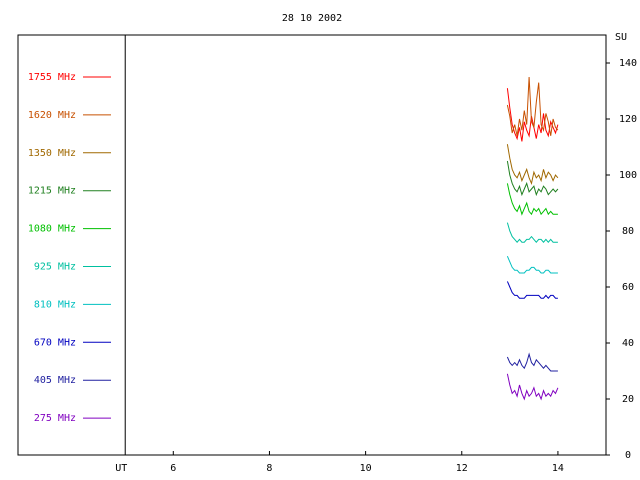  Describe the element at coordinates (628, 343) in the screenshot. I see `y-tick-label: 40` at that location.